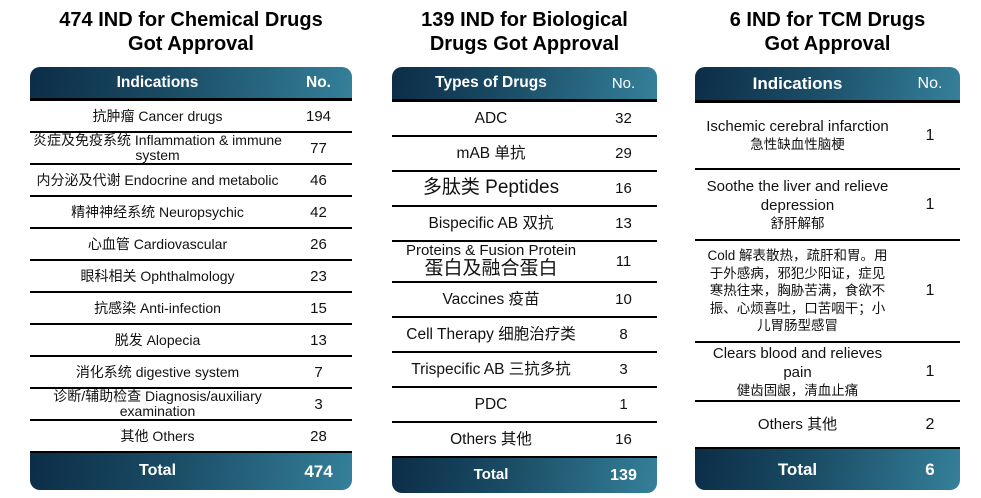  I want to click on row-value: 7, so click(318, 372).